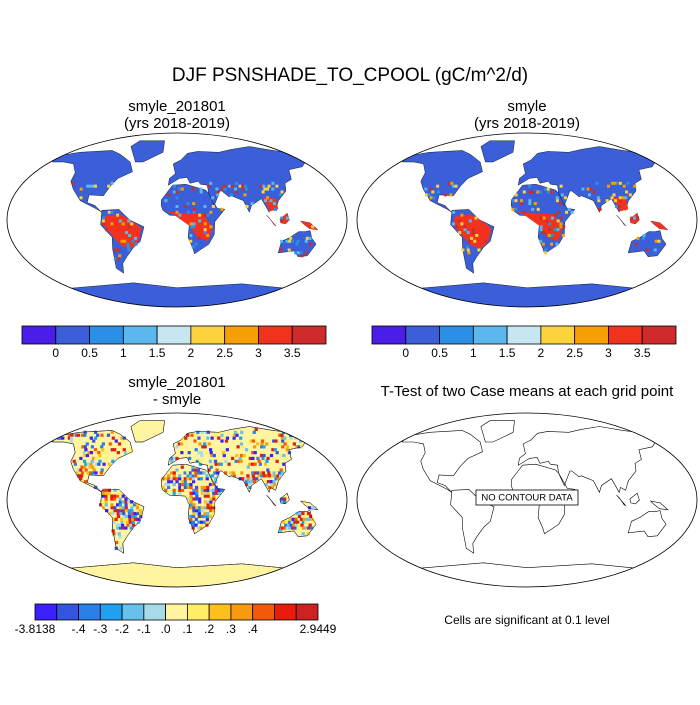 Image resolution: width=700 pixels, height=705 pixels. I want to click on map, so click(185, 223).